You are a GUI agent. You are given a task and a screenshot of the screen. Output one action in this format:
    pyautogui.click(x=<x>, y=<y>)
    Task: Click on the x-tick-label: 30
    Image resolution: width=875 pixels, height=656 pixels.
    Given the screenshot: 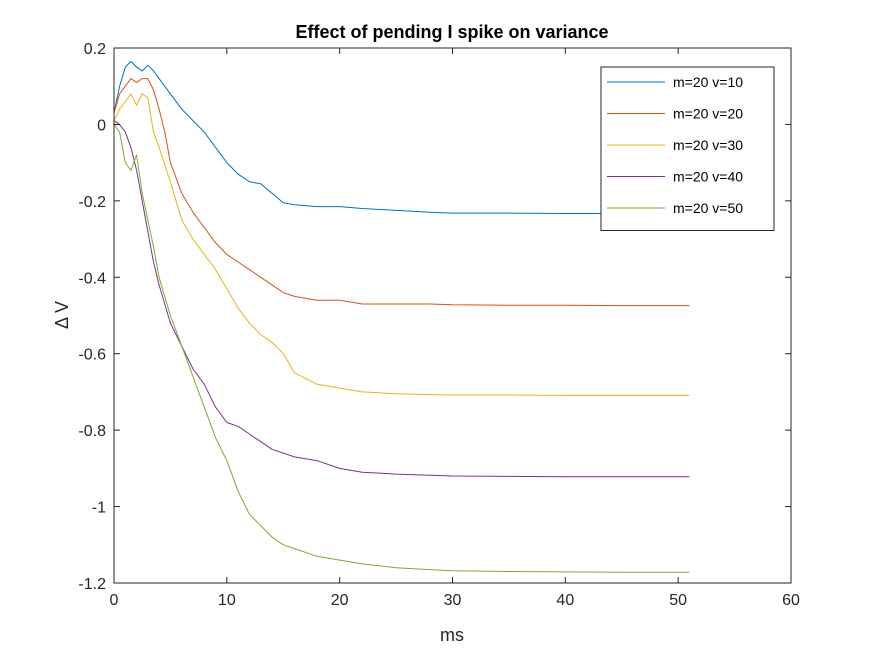 What is the action you would take?
    pyautogui.click(x=453, y=600)
    